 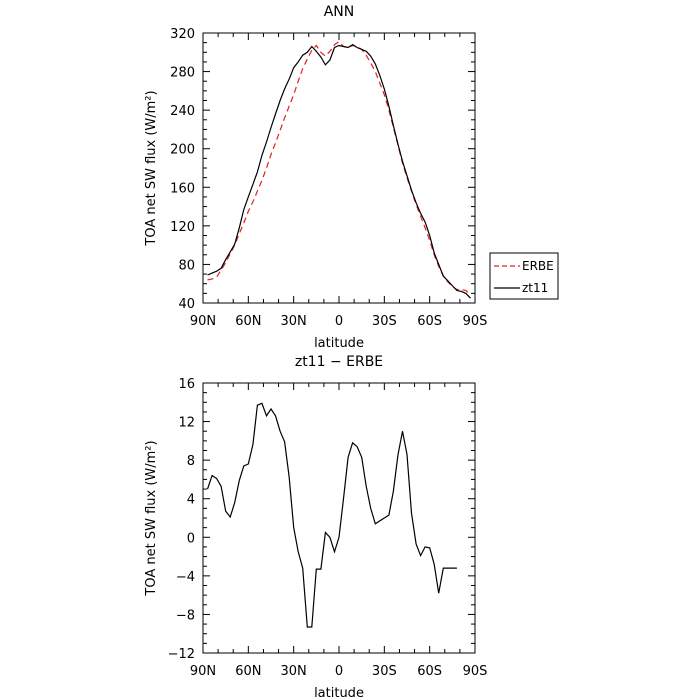 I want to click on y-tick-label: −12, so click(x=181, y=654).